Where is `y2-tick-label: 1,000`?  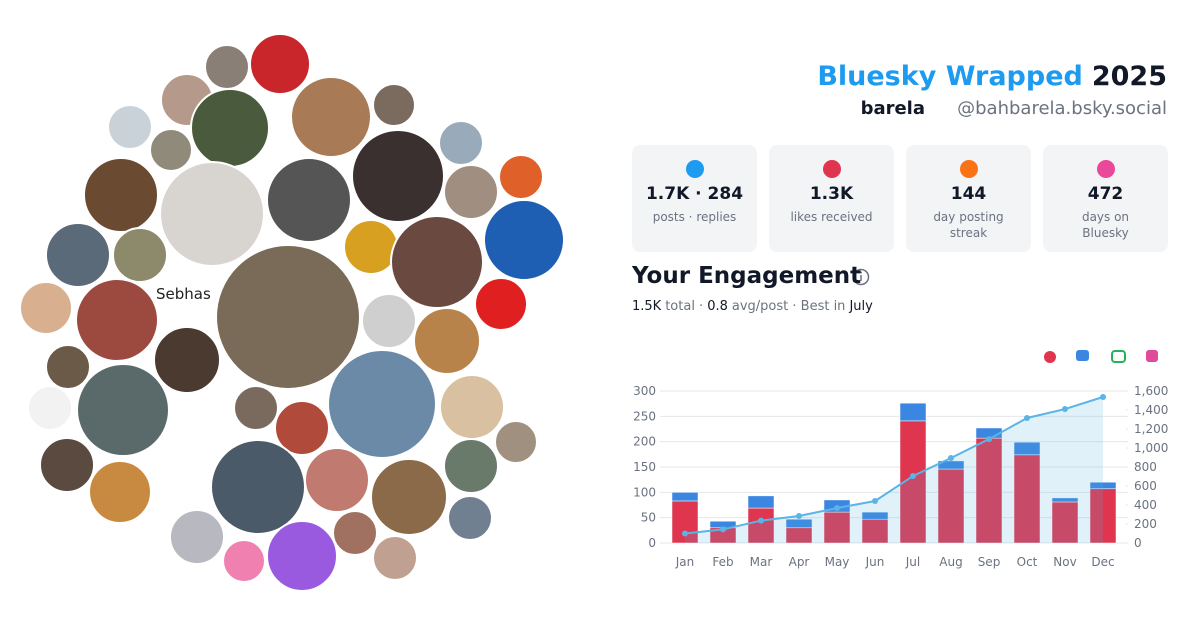
y2-tick-label: 1,000 is located at coordinates (1151, 448).